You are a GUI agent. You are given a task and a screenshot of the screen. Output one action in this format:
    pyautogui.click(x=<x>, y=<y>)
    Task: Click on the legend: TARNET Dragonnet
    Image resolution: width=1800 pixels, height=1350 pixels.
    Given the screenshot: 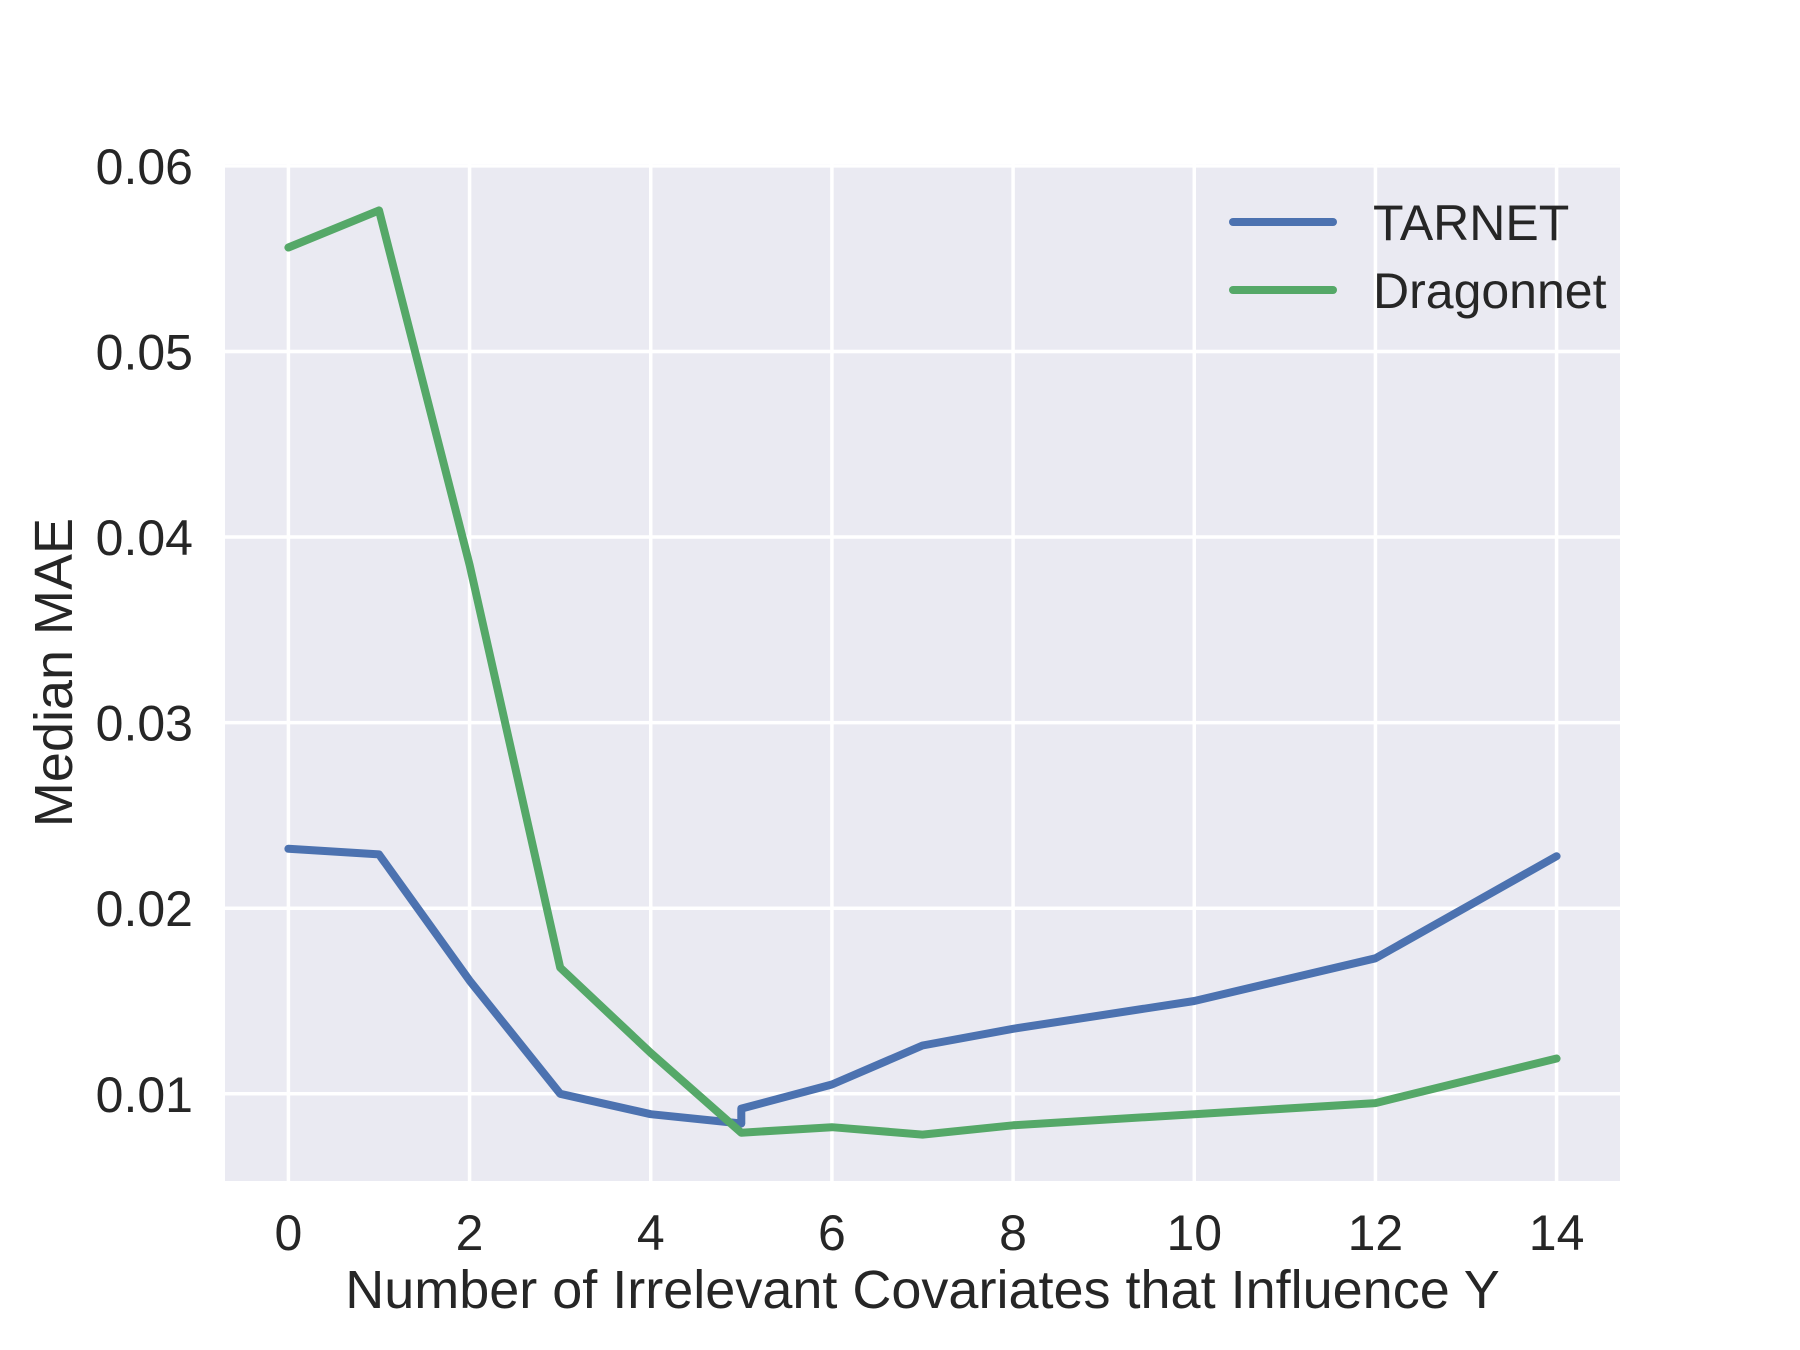 What is the action you would take?
    pyautogui.click(x=1418, y=257)
    